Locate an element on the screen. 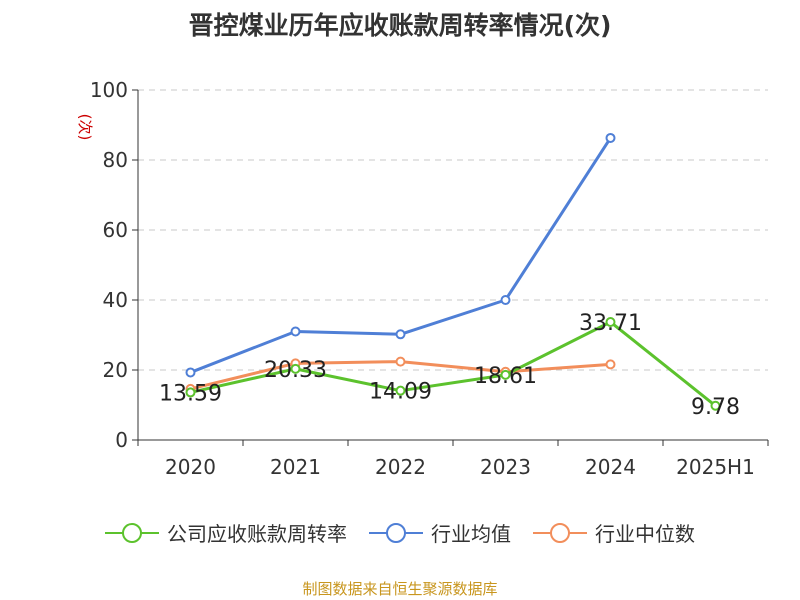 This screenshot has width=800, height=600. legend-item: 公司应收账款周转率 is located at coordinates (226, 532).